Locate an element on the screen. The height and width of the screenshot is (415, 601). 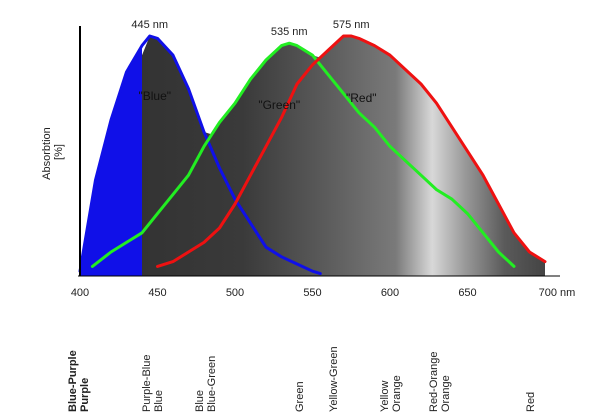
spectrum-name-3: Green is located at coordinates (300, 396).